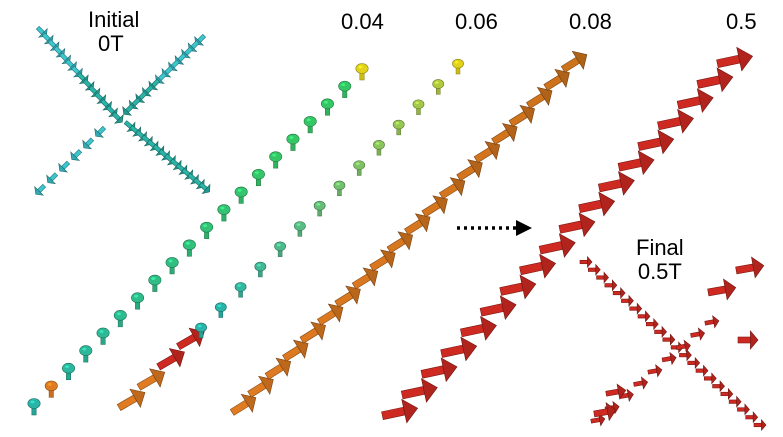  I want to click on label-field-0.08: 0.08, so click(590, 21).